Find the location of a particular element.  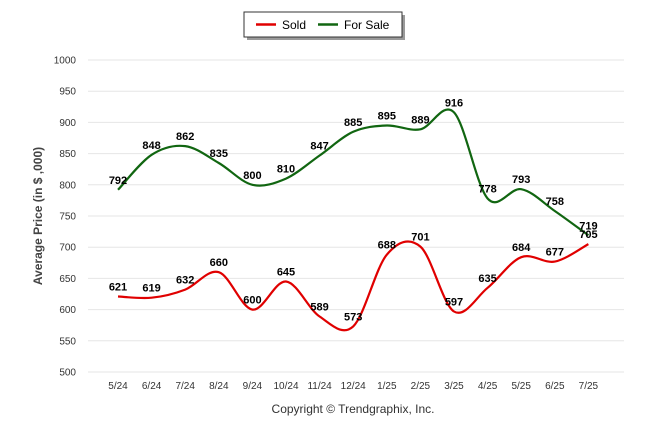

data-label-sold: 621 is located at coordinates (118, 287).